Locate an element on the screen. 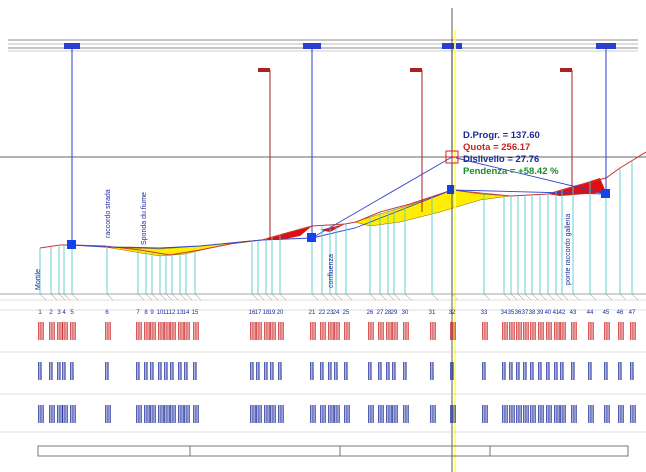 The image size is (646, 472). section-number: 21 is located at coordinates (312, 313).